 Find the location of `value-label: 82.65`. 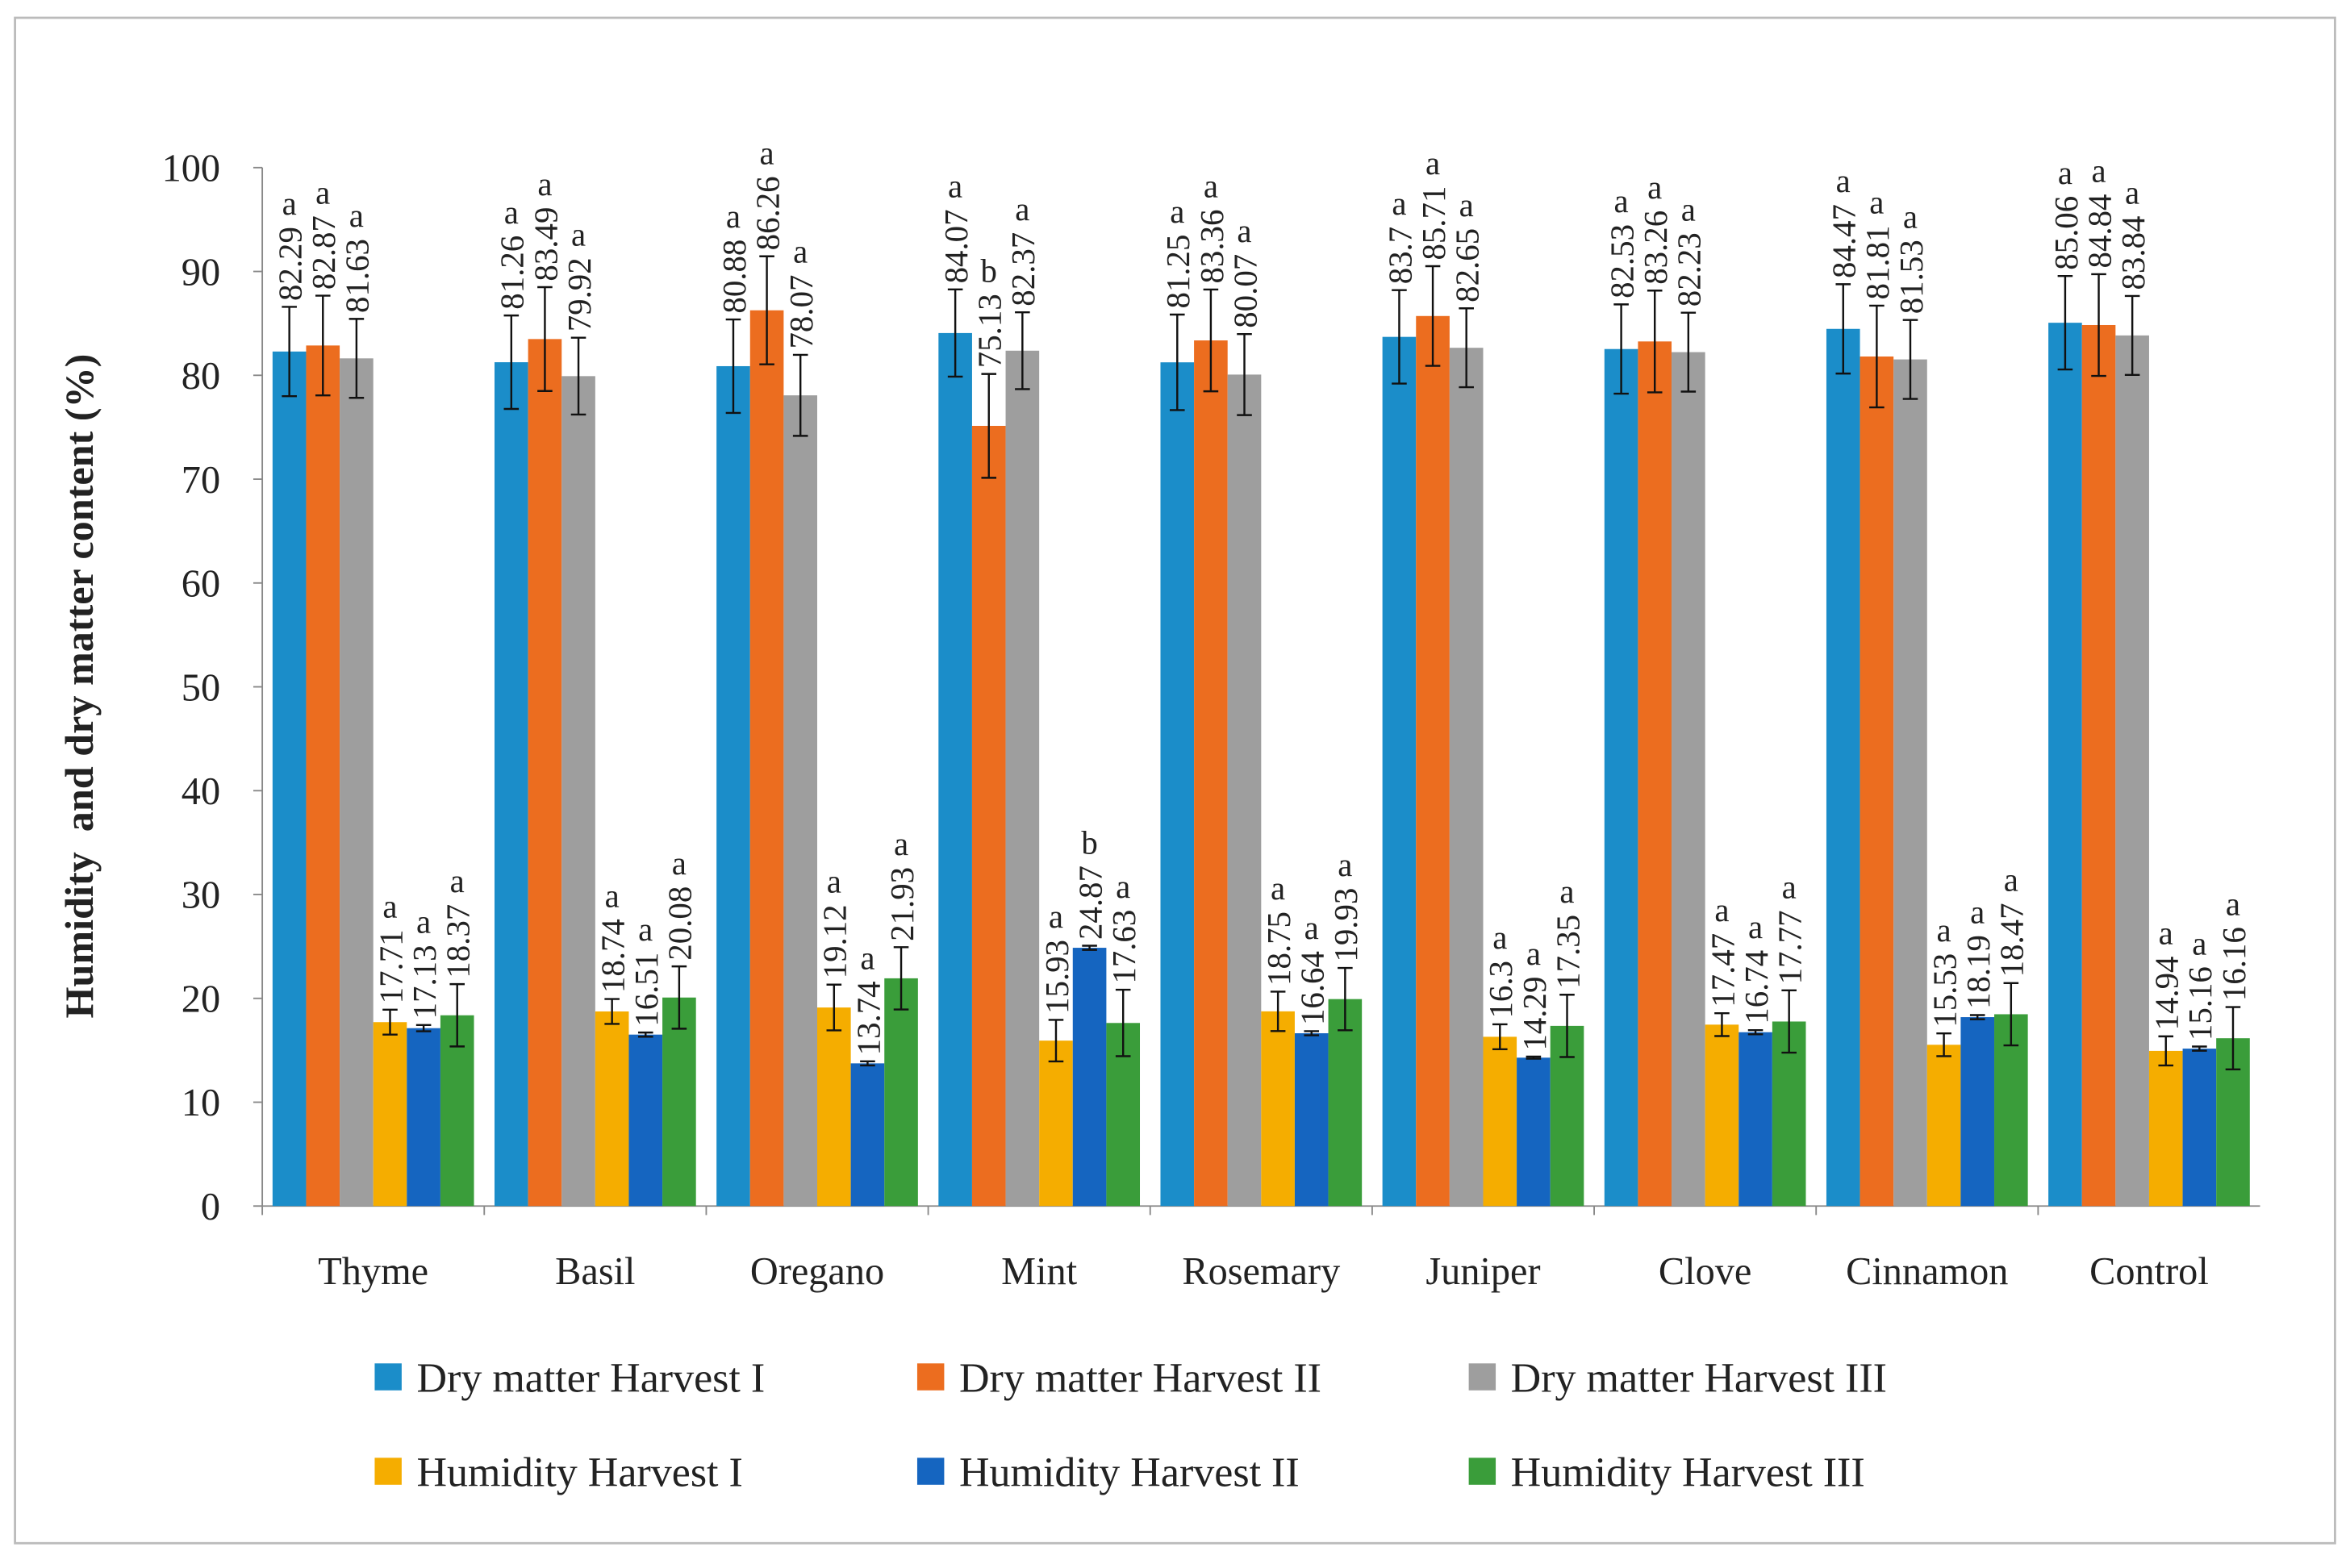

value-label: 82.65 is located at coordinates (1468, 265).